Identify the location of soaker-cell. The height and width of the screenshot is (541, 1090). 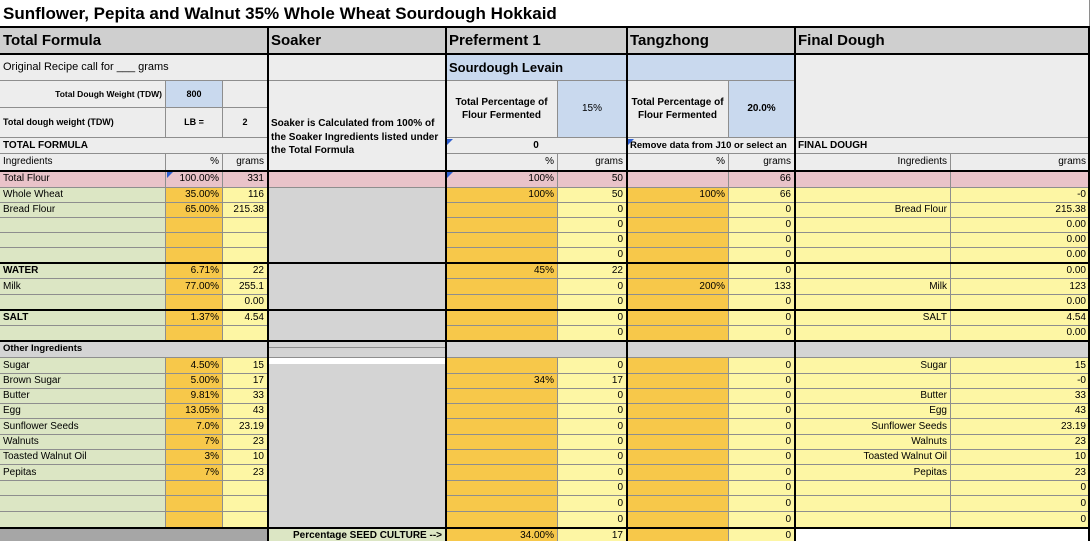
(357, 179).